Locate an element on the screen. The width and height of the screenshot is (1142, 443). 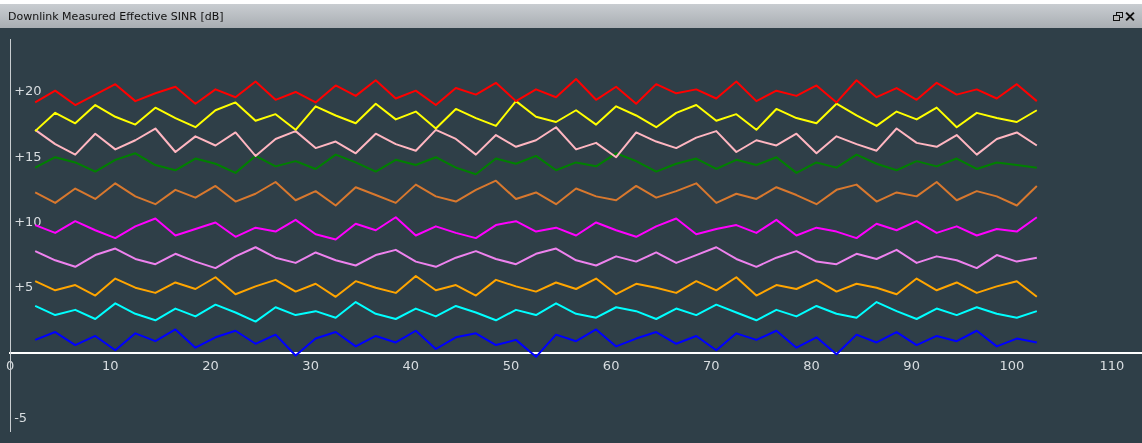
x-tick-label: 40 is located at coordinates (411, 366).